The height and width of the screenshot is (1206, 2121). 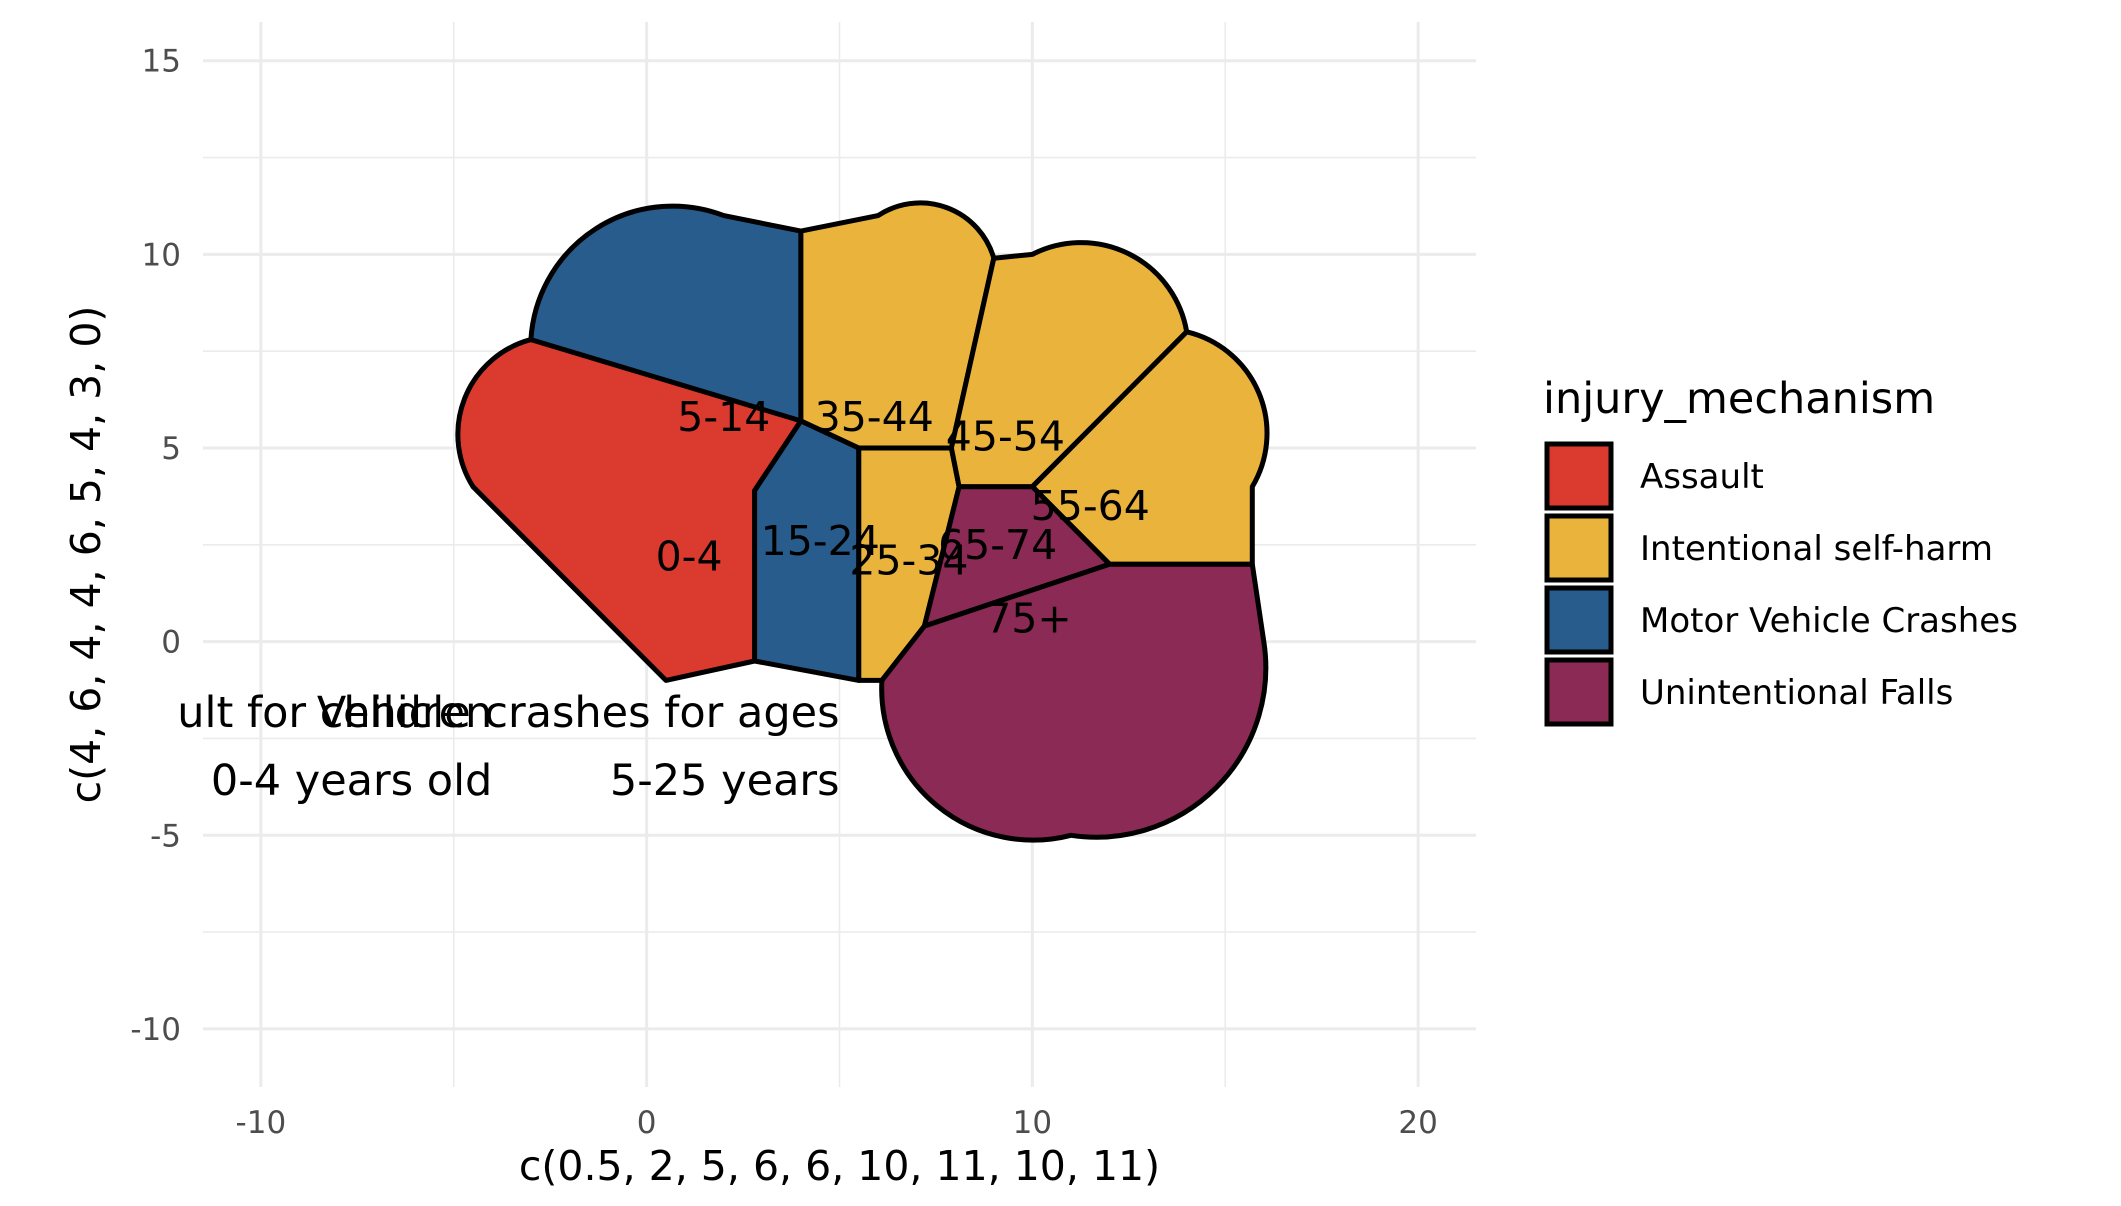 What do you see at coordinates (1739, 399) in the screenshot?
I see `legend-title: injury_mechanism` at bounding box center [1739, 399].